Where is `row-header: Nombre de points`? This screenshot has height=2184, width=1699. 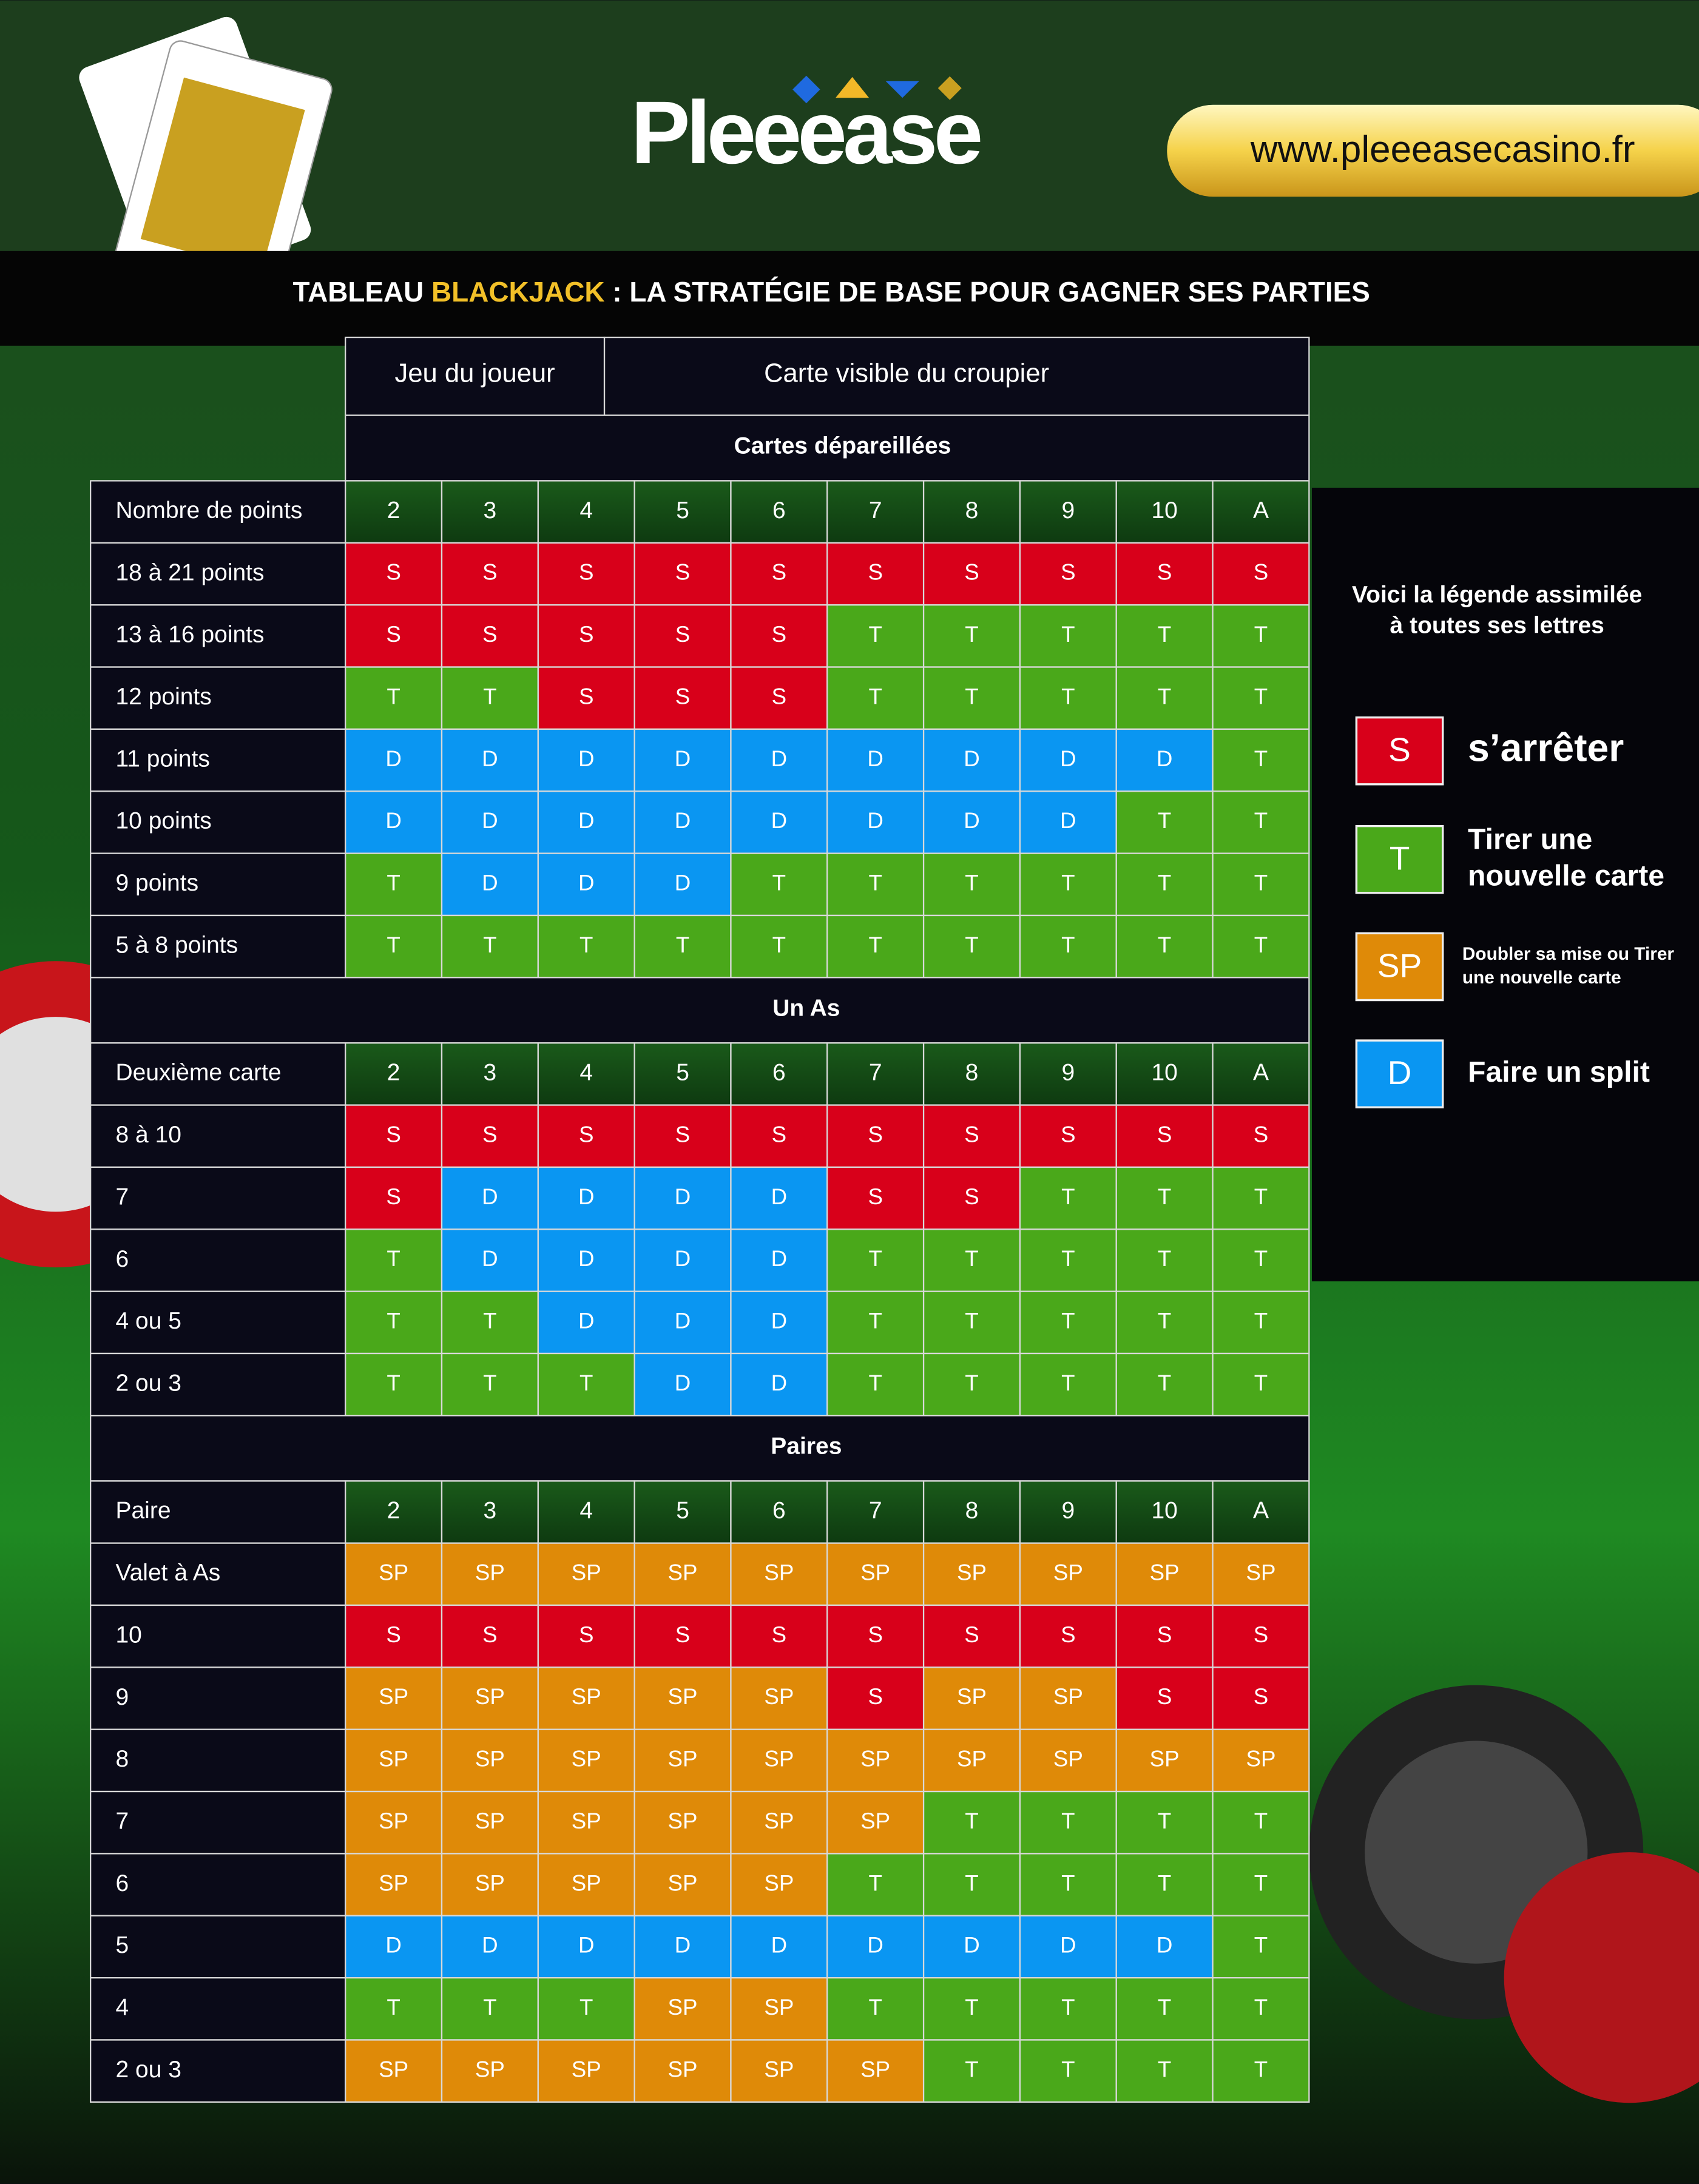
row-header: Nombre de points is located at coordinates (208, 510).